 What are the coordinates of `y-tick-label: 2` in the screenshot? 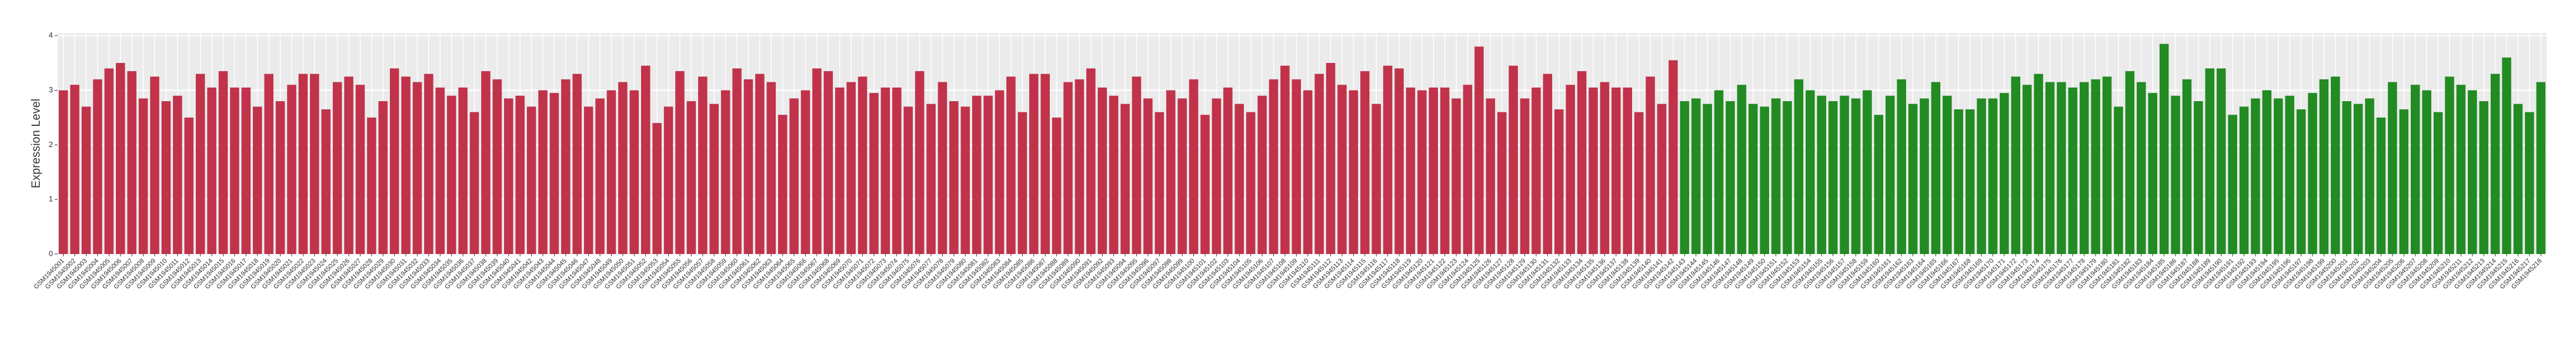 It's located at (51, 144).